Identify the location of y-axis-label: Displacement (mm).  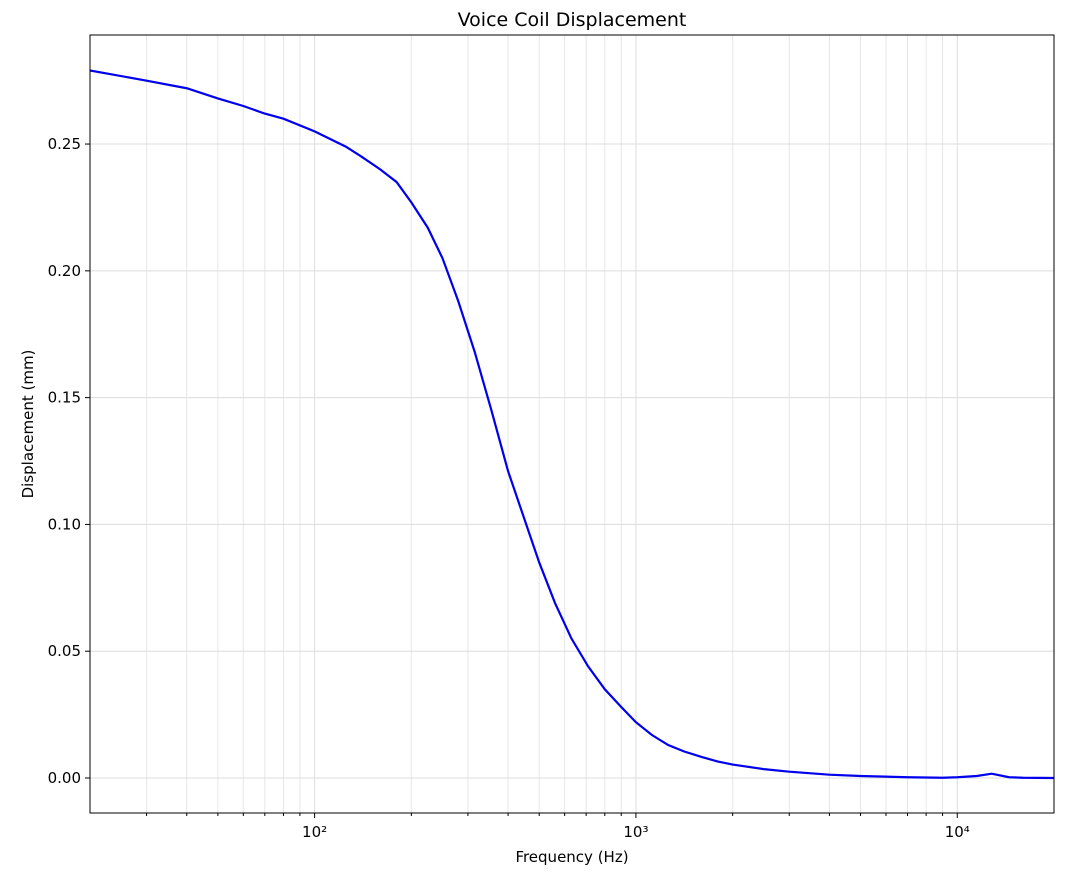
(28, 424).